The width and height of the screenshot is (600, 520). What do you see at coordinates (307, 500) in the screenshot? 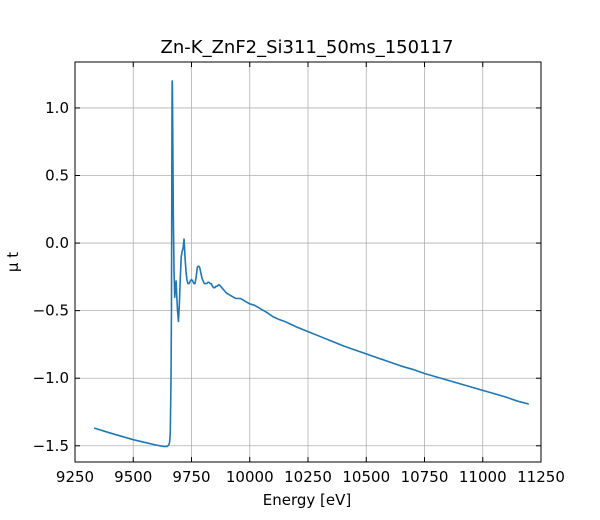
I see `x-axis-label: Energy [eV]` at bounding box center [307, 500].